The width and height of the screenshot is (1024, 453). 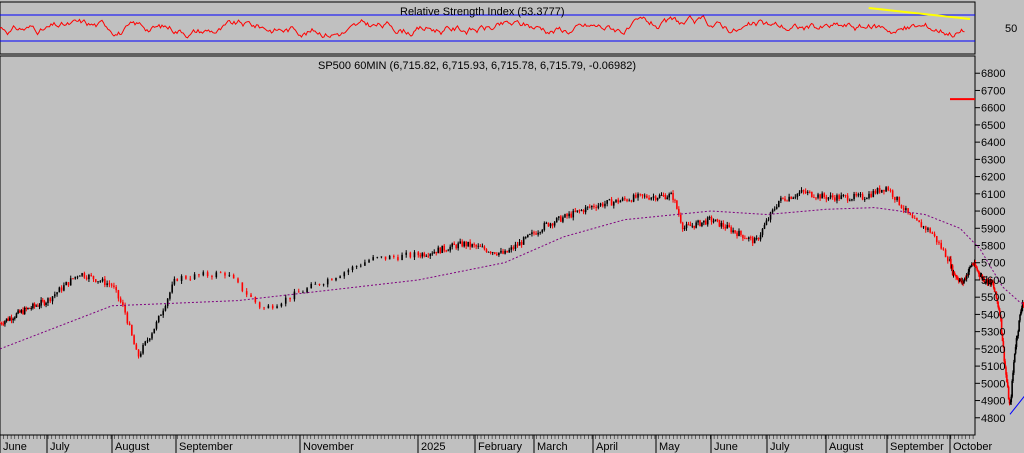 What do you see at coordinates (972, 447) in the screenshot?
I see `x-tick-label: October` at bounding box center [972, 447].